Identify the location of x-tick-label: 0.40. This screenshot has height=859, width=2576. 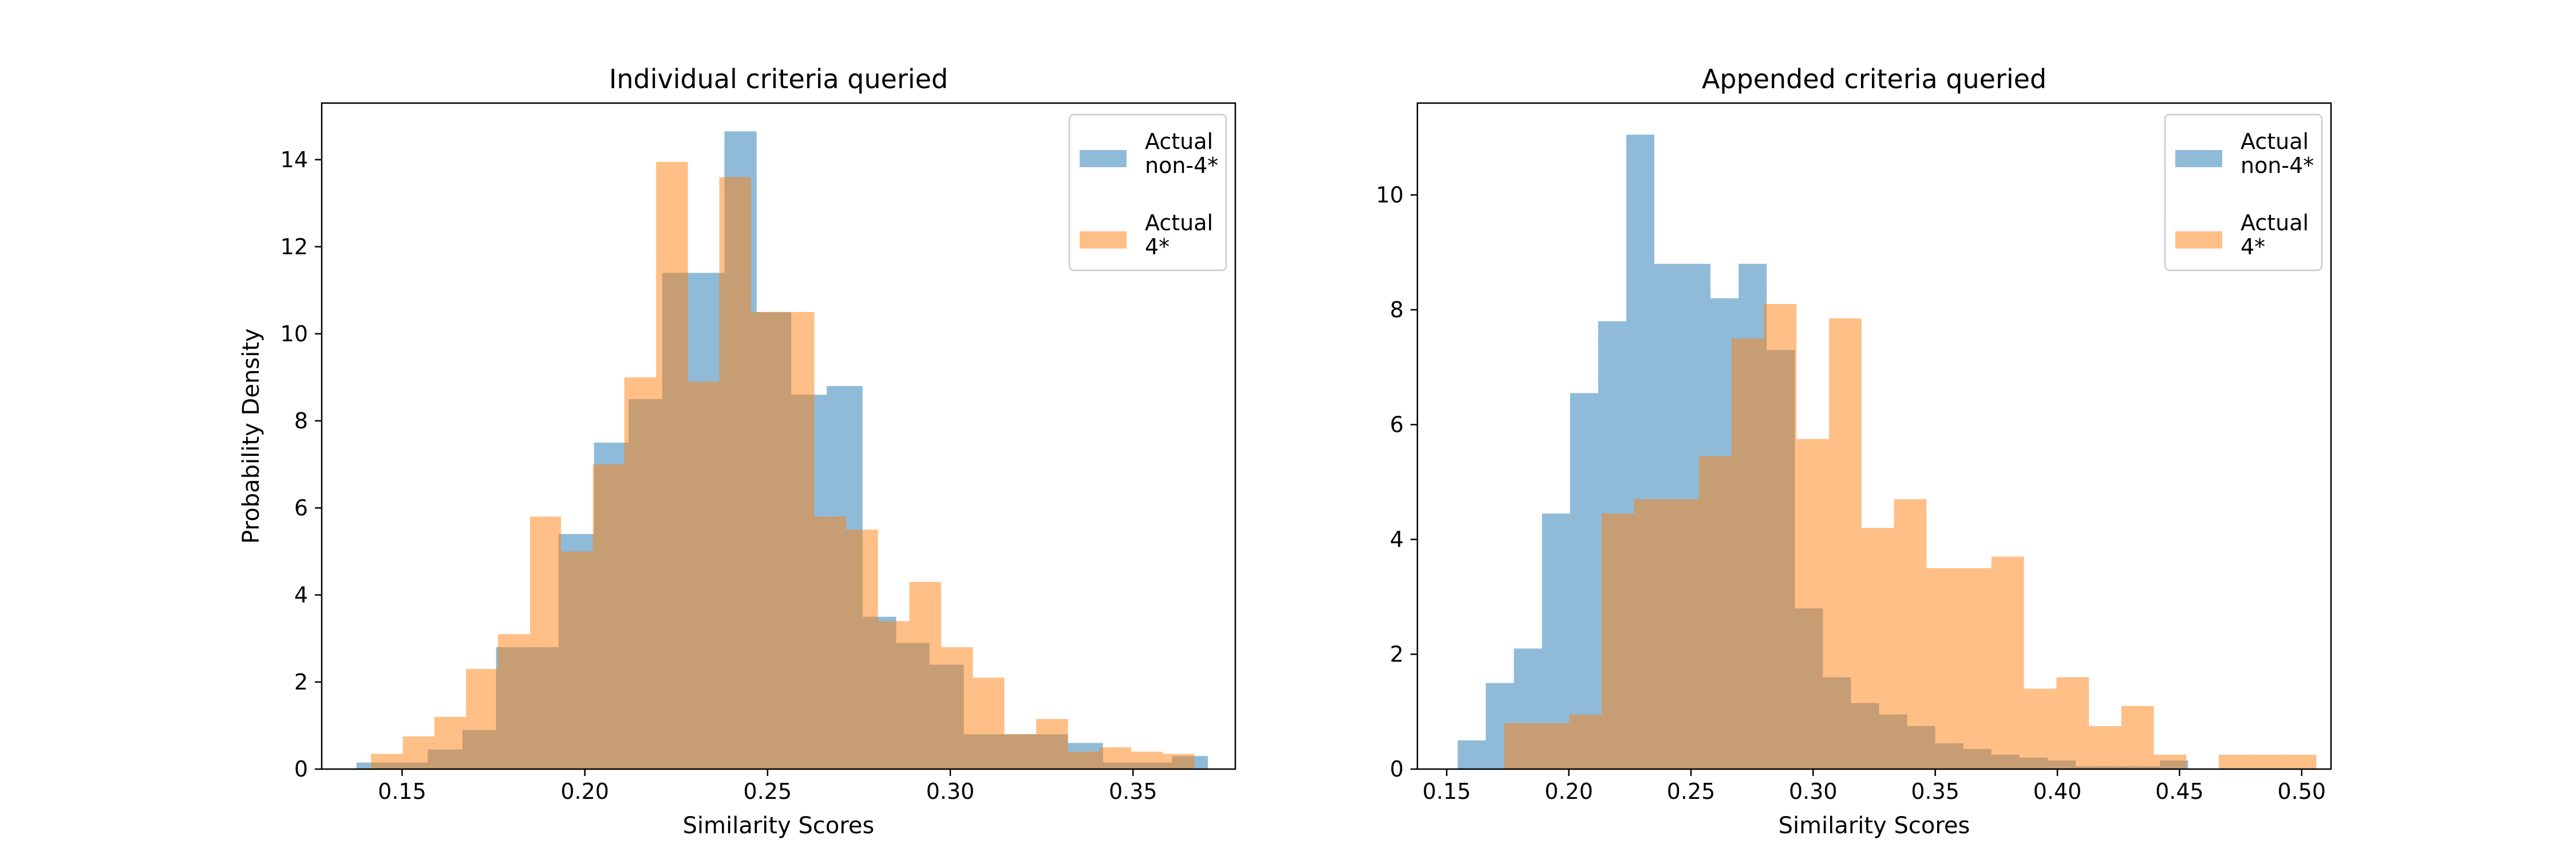
(2057, 791).